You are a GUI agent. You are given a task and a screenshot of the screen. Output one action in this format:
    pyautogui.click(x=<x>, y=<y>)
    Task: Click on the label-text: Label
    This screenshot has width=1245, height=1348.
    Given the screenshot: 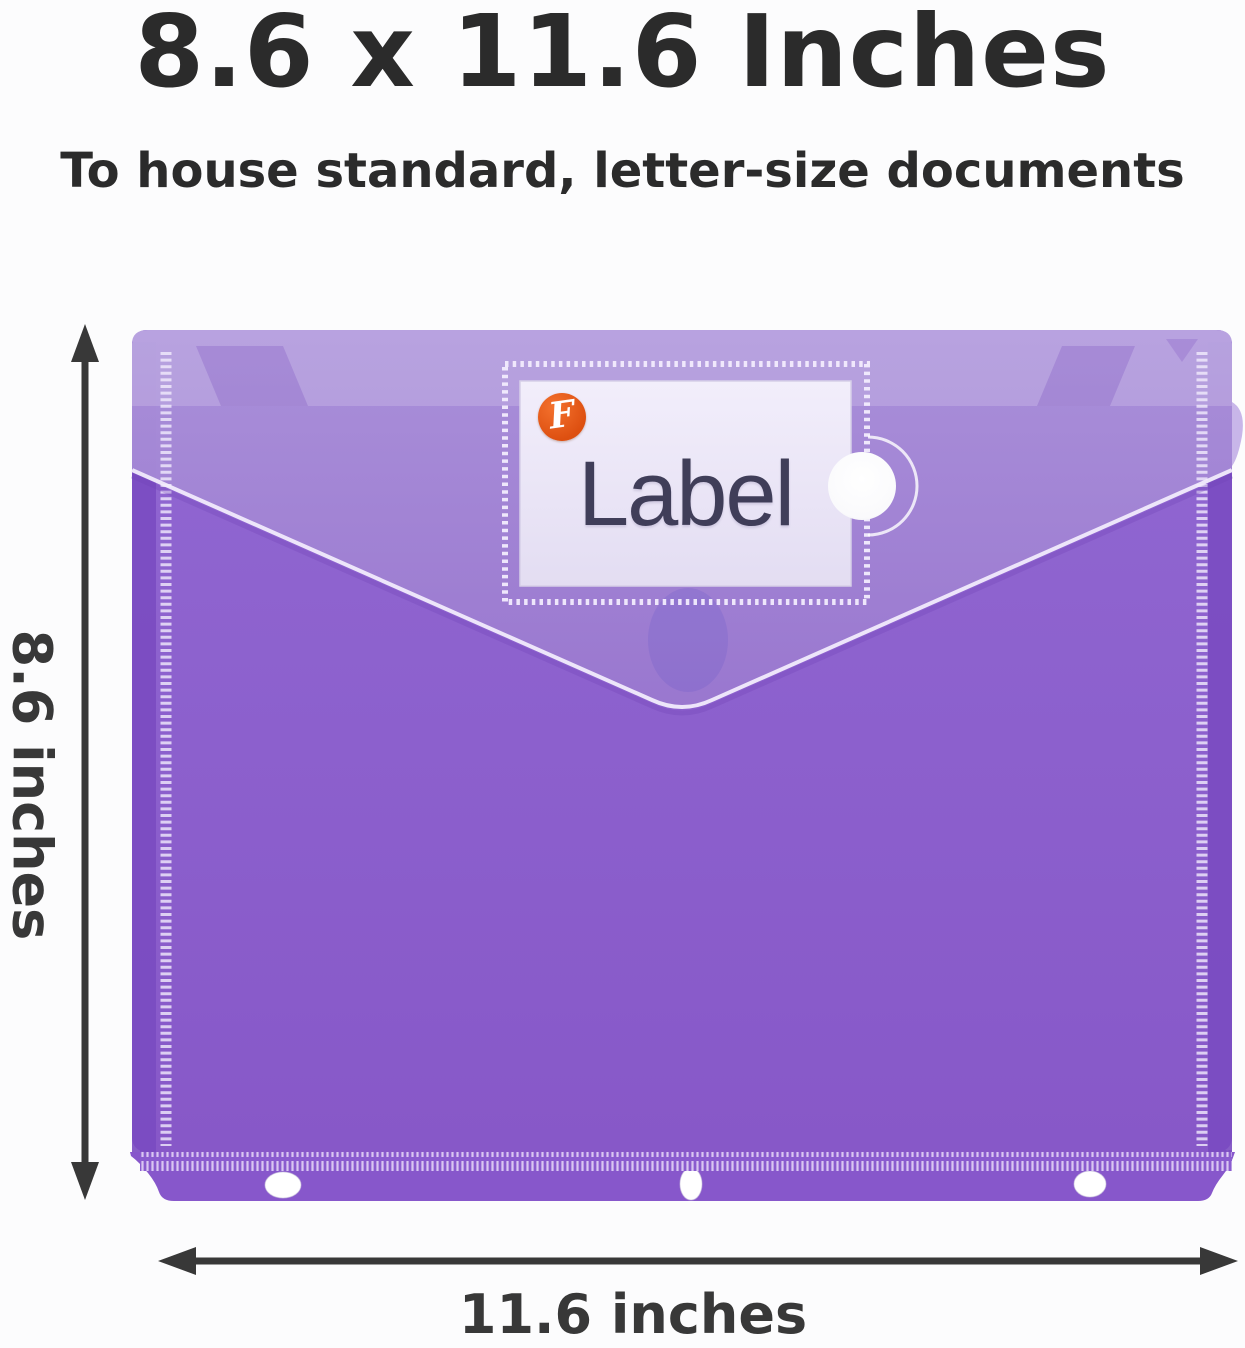 What is the action you would take?
    pyautogui.click(x=686, y=494)
    